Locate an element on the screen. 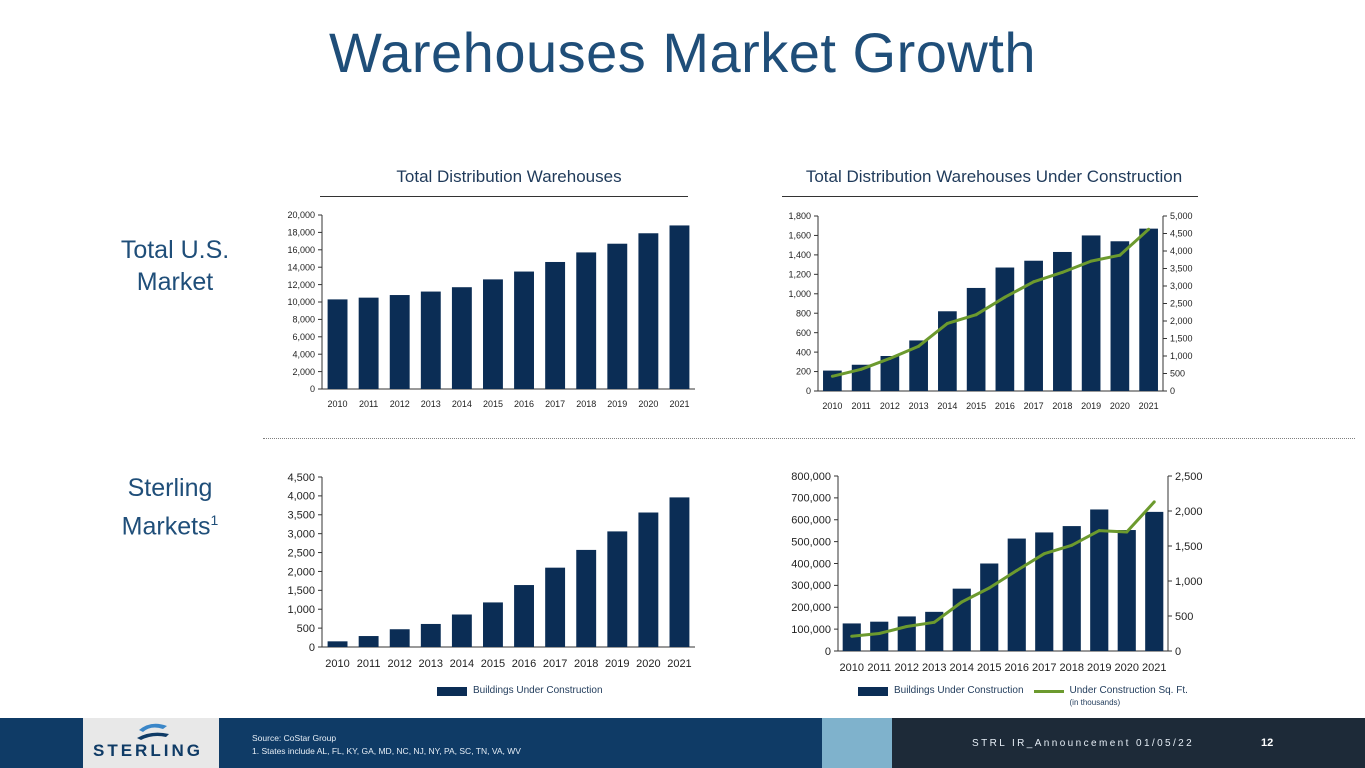 This screenshot has height=768, width=1365. y-tick-label: 3,500 is located at coordinates (301, 516).